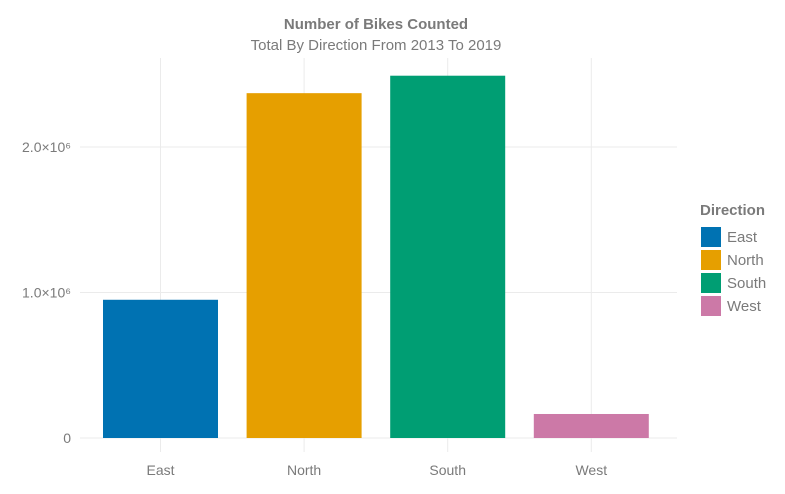 Image resolution: width=785 pixels, height=494 pixels. I want to click on legend-label-east: East, so click(742, 237).